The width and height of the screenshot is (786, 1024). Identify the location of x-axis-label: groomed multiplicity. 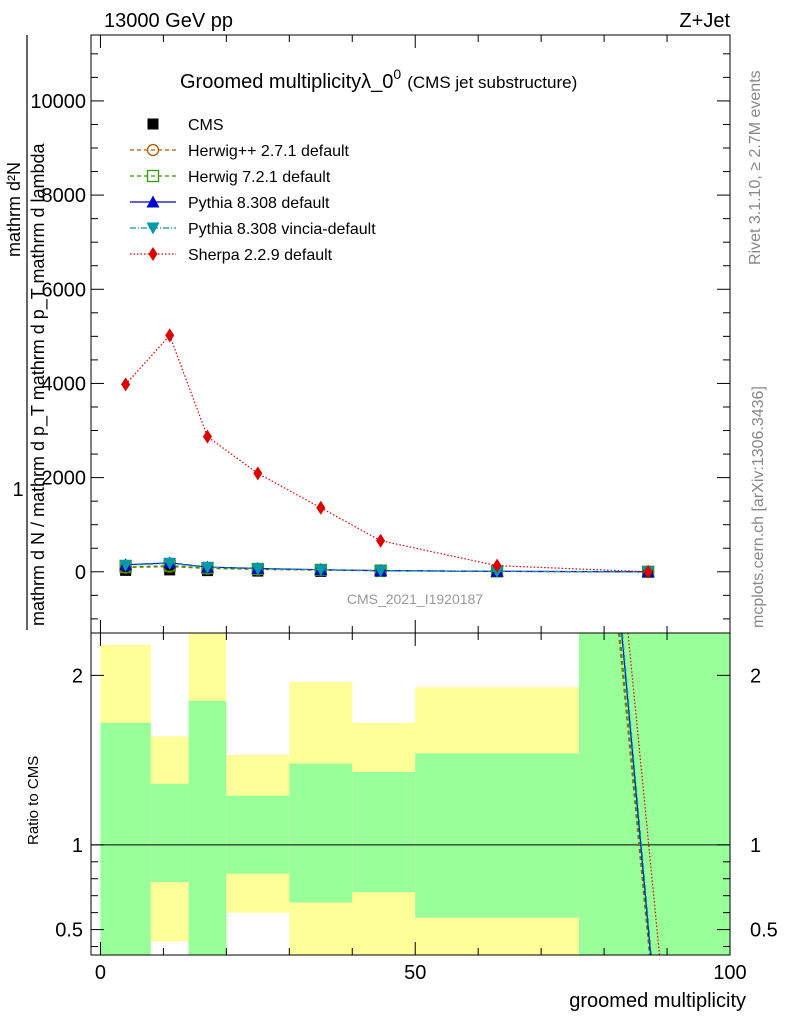
(657, 1001).